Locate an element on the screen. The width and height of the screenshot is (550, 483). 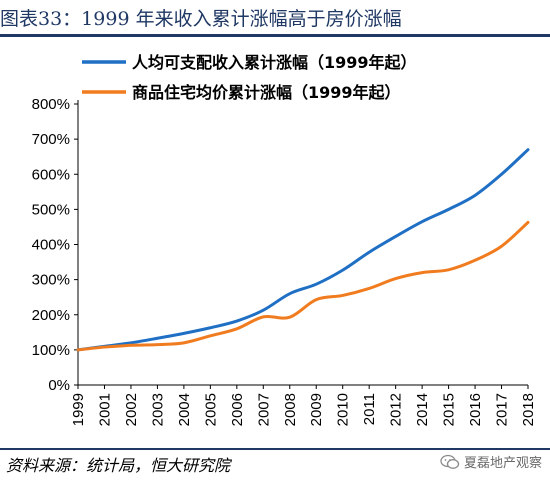
x-tick-label: 2009 is located at coordinates (316, 409).